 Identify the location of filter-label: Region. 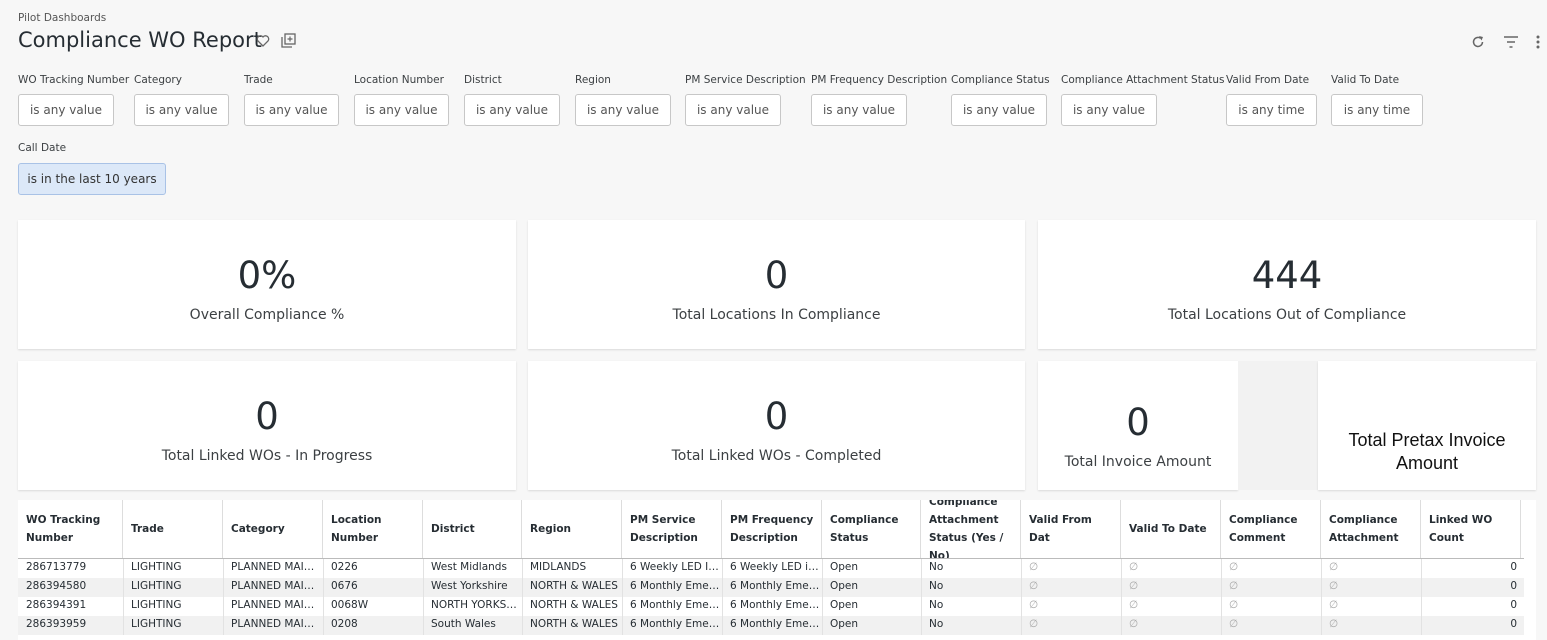
(593, 80).